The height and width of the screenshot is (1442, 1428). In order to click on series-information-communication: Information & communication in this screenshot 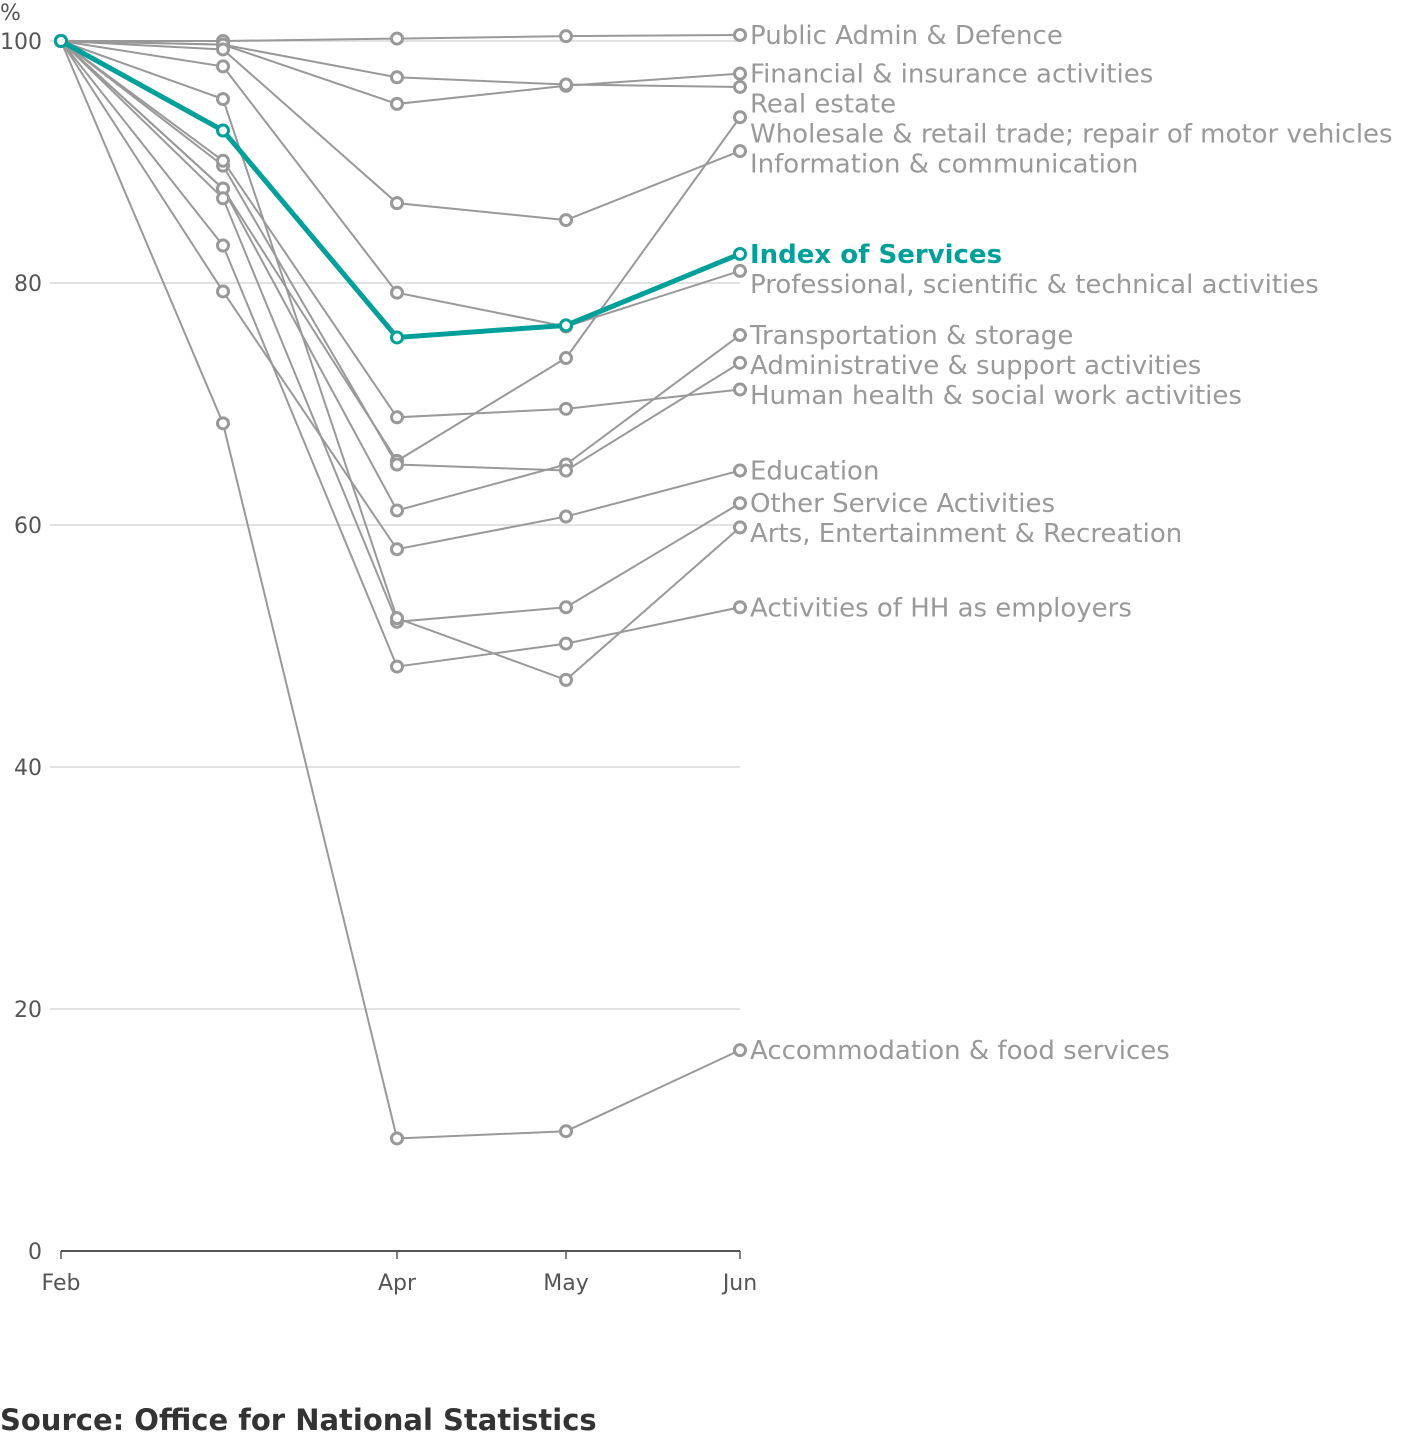, I will do `click(596, 131)`.